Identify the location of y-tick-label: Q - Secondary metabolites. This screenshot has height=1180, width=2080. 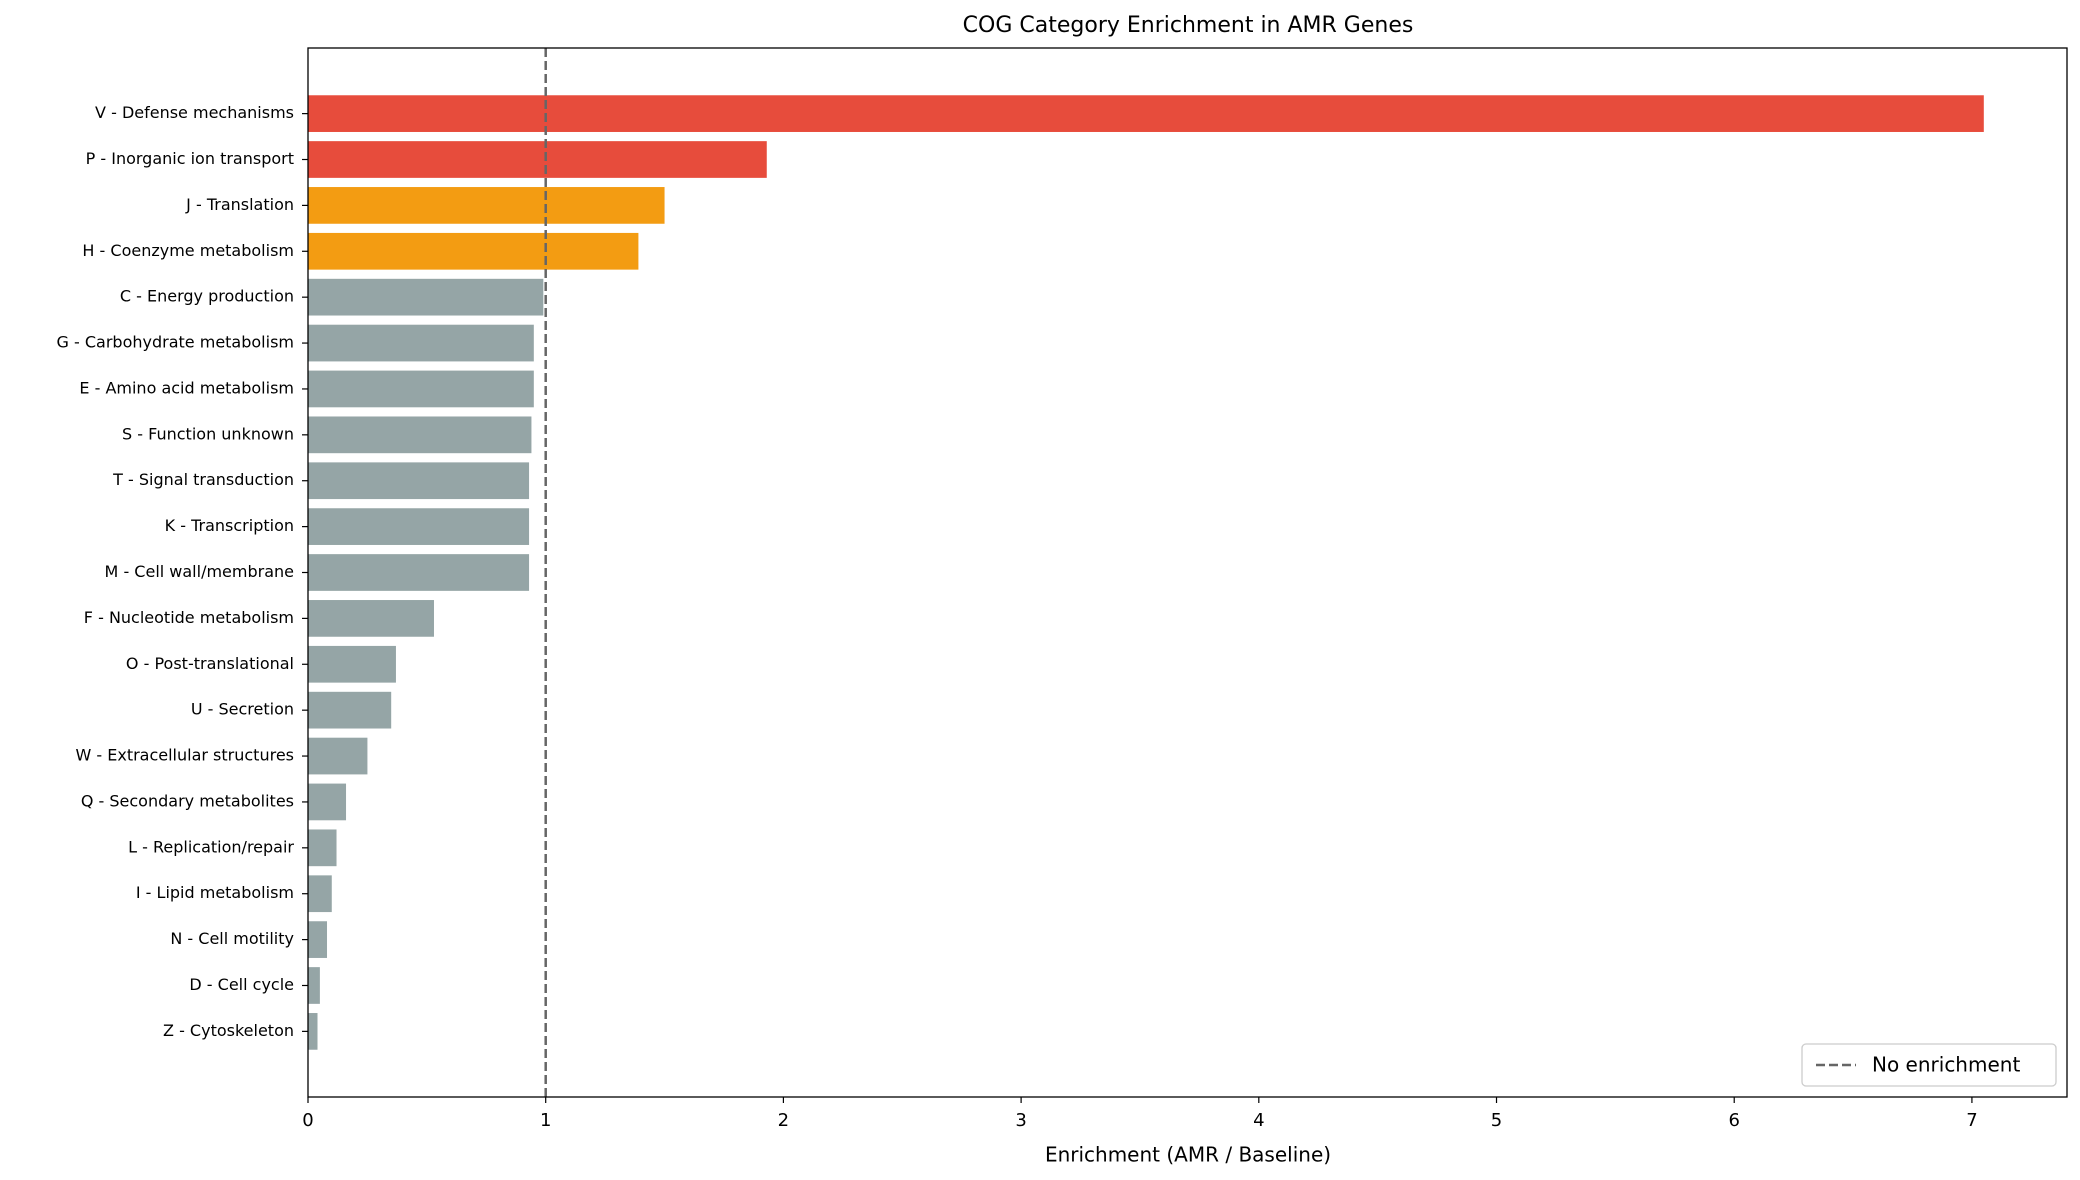
(187, 800).